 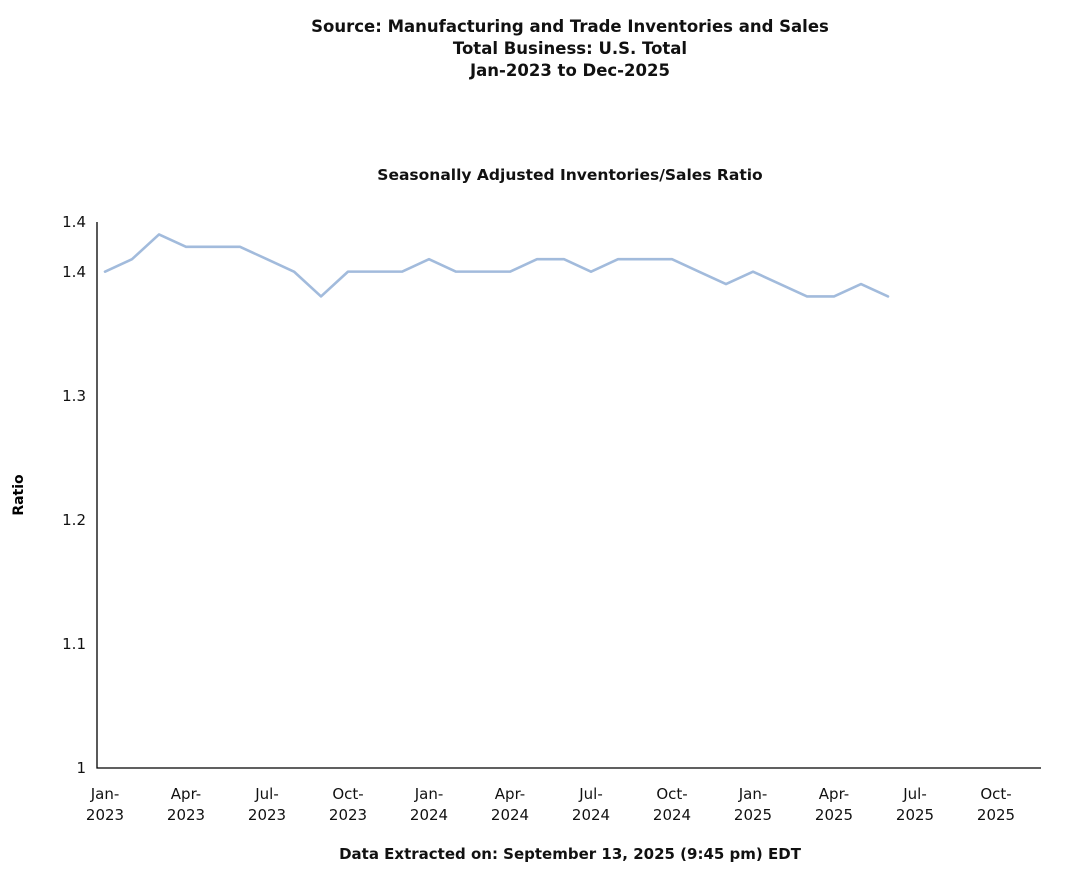 What do you see at coordinates (591, 805) in the screenshot?
I see `x-tick-label: Jul- 2024` at bounding box center [591, 805].